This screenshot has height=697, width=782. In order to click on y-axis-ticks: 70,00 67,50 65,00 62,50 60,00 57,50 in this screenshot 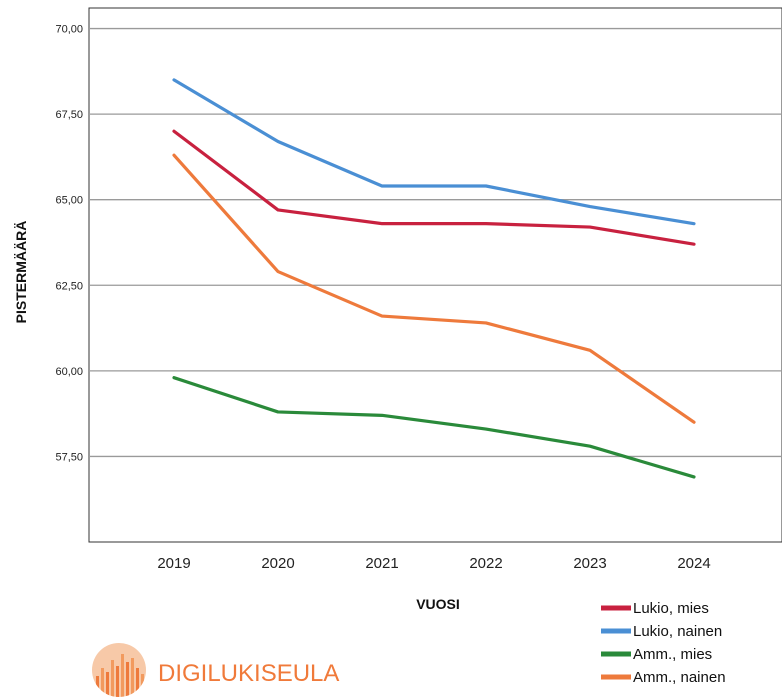, I will do `click(69, 244)`.